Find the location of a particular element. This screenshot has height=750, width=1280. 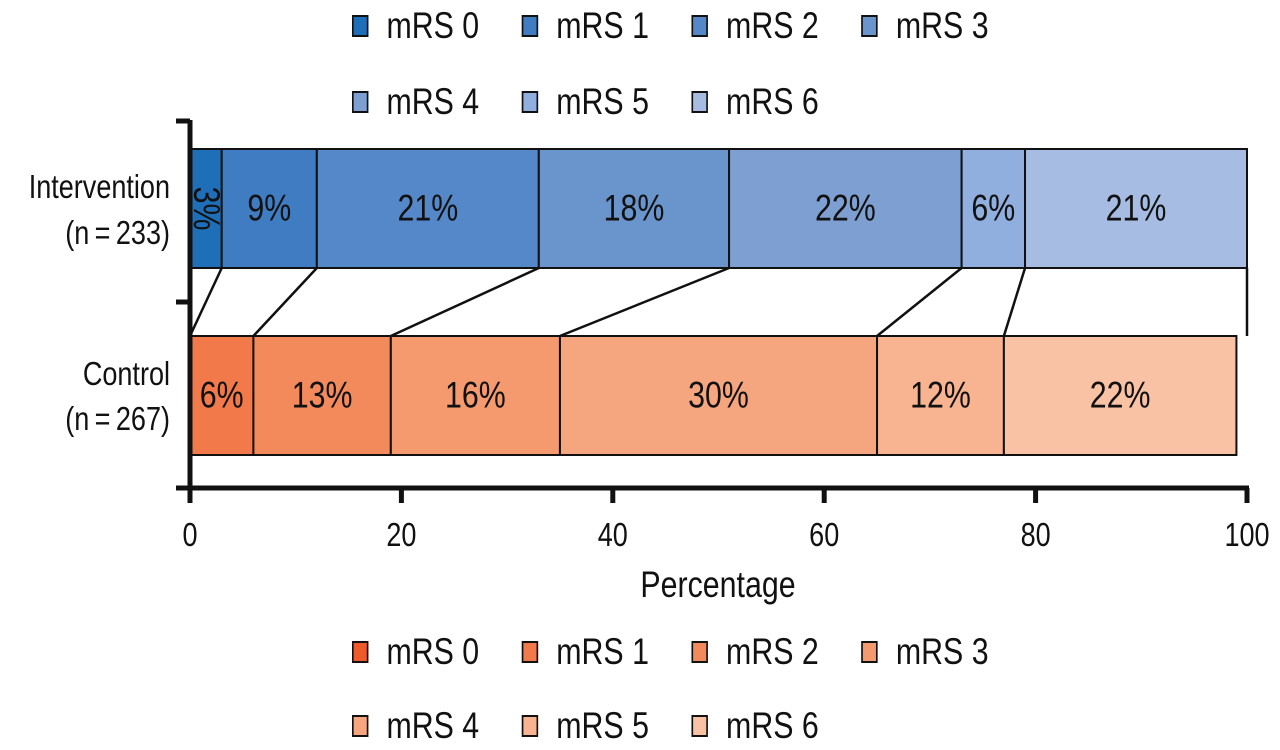

data-label-intervention-mrs-1: 9% is located at coordinates (269, 209).